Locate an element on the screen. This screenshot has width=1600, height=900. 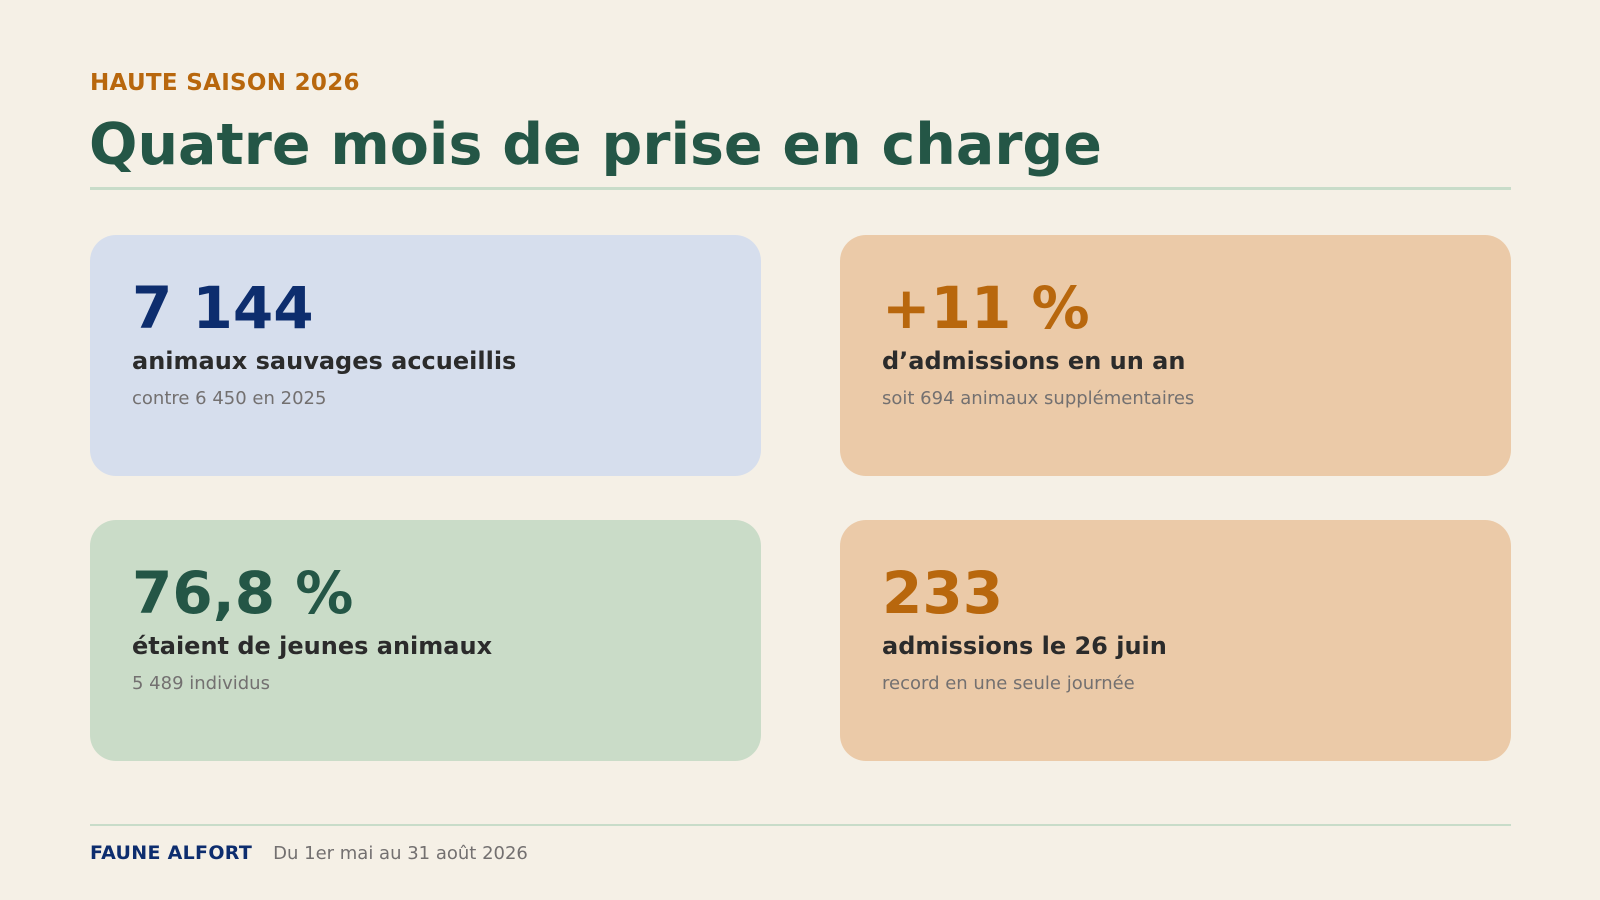
page-title: Quatre mois de prise en charge is located at coordinates (595, 145).